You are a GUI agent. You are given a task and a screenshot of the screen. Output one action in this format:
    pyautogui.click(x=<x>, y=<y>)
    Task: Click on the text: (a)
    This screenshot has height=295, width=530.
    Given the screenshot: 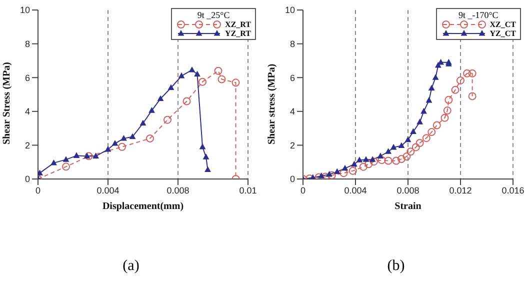 What is the action you would take?
    pyautogui.click(x=131, y=266)
    